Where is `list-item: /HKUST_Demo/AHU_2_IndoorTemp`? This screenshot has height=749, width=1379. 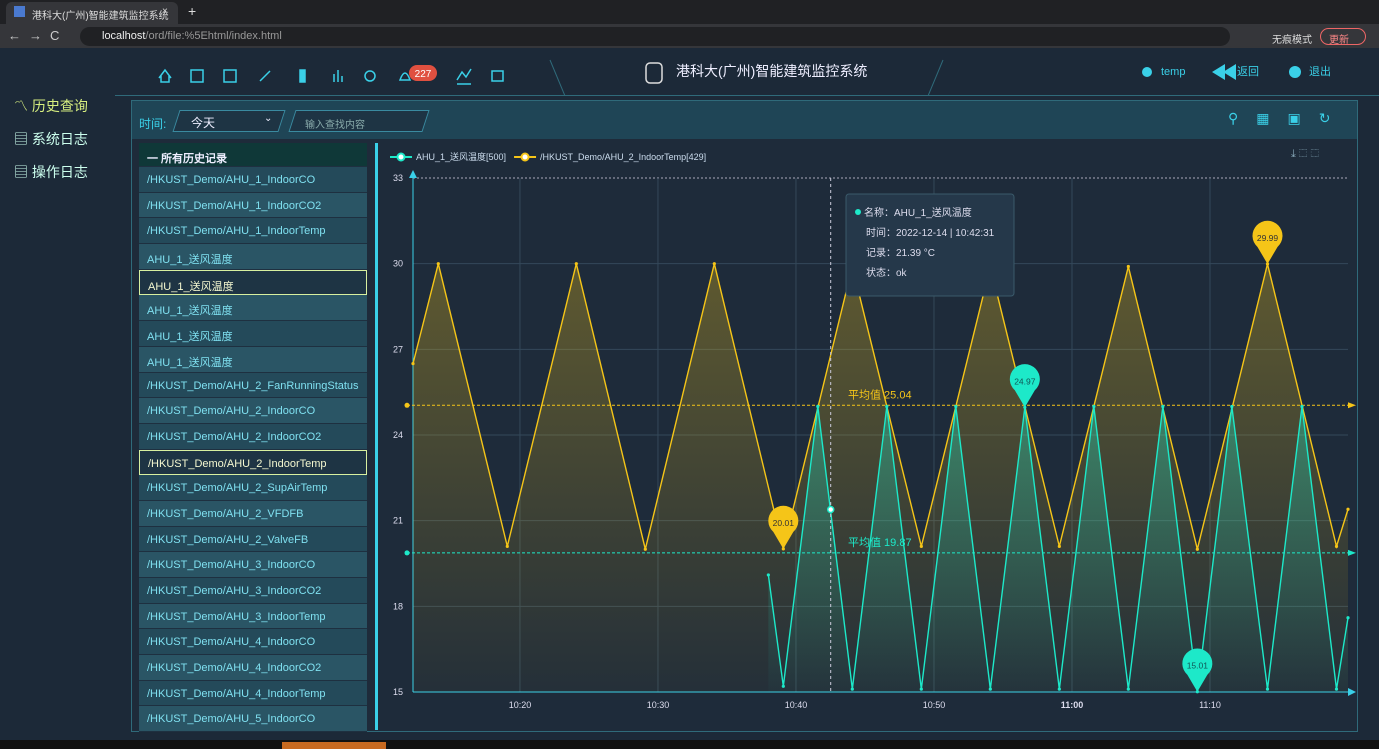
list-item: /HKUST_Demo/AHU_2_IndoorTemp is located at coordinates (253, 462).